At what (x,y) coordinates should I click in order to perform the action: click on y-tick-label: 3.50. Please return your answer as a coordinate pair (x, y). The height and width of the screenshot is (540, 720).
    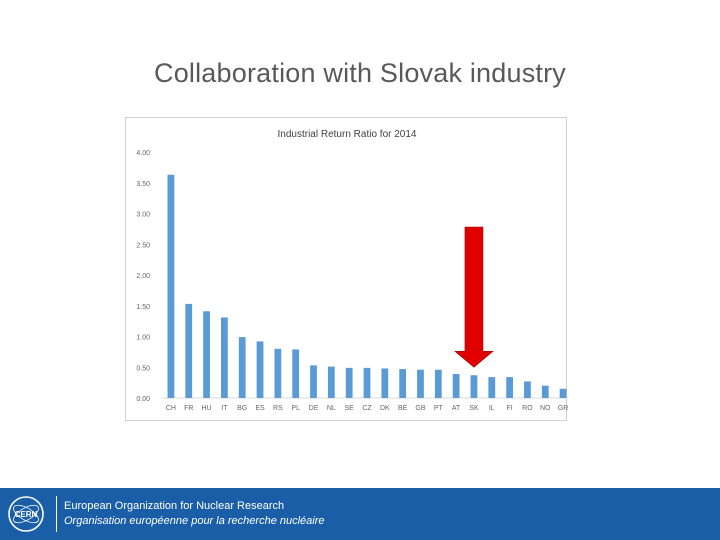
    Looking at the image, I should click on (143, 184).